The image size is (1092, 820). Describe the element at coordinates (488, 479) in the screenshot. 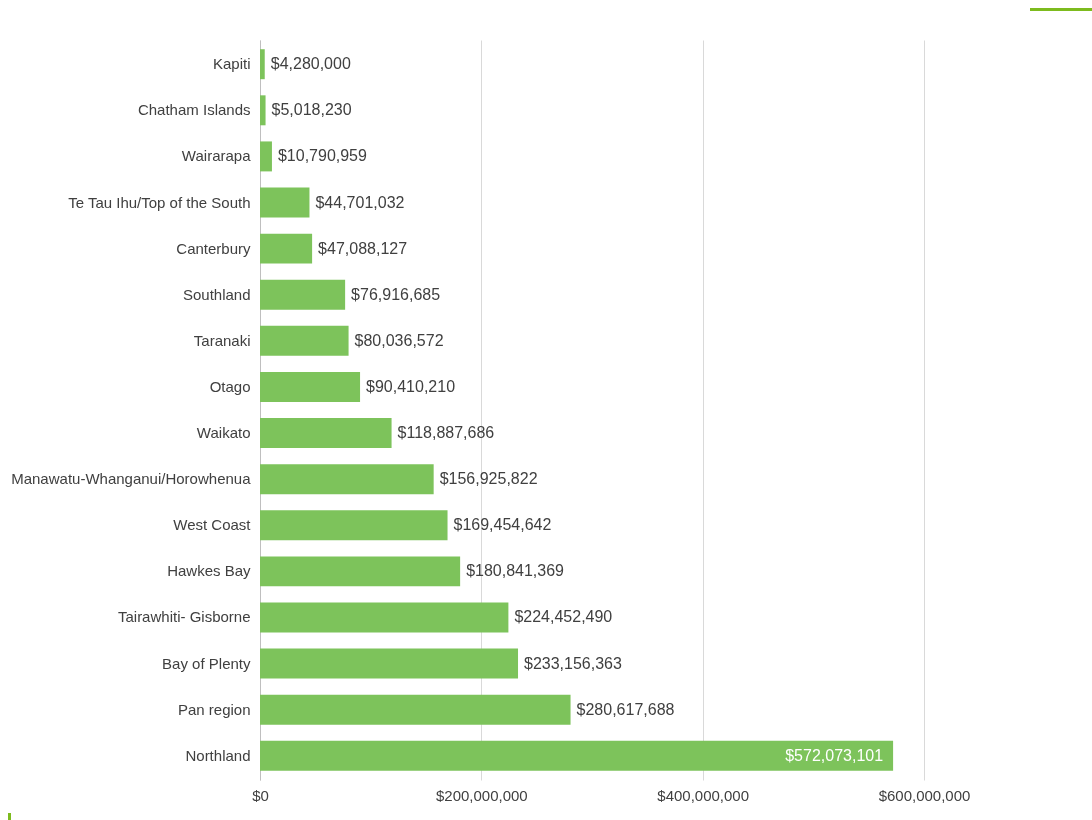

I see `data-label: $156,925,822` at that location.